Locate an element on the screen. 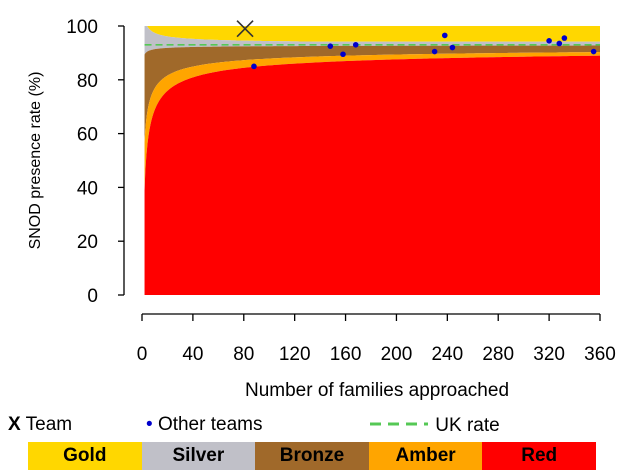 The height and width of the screenshot is (470, 631). dashed-line-icon is located at coordinates (399, 424).